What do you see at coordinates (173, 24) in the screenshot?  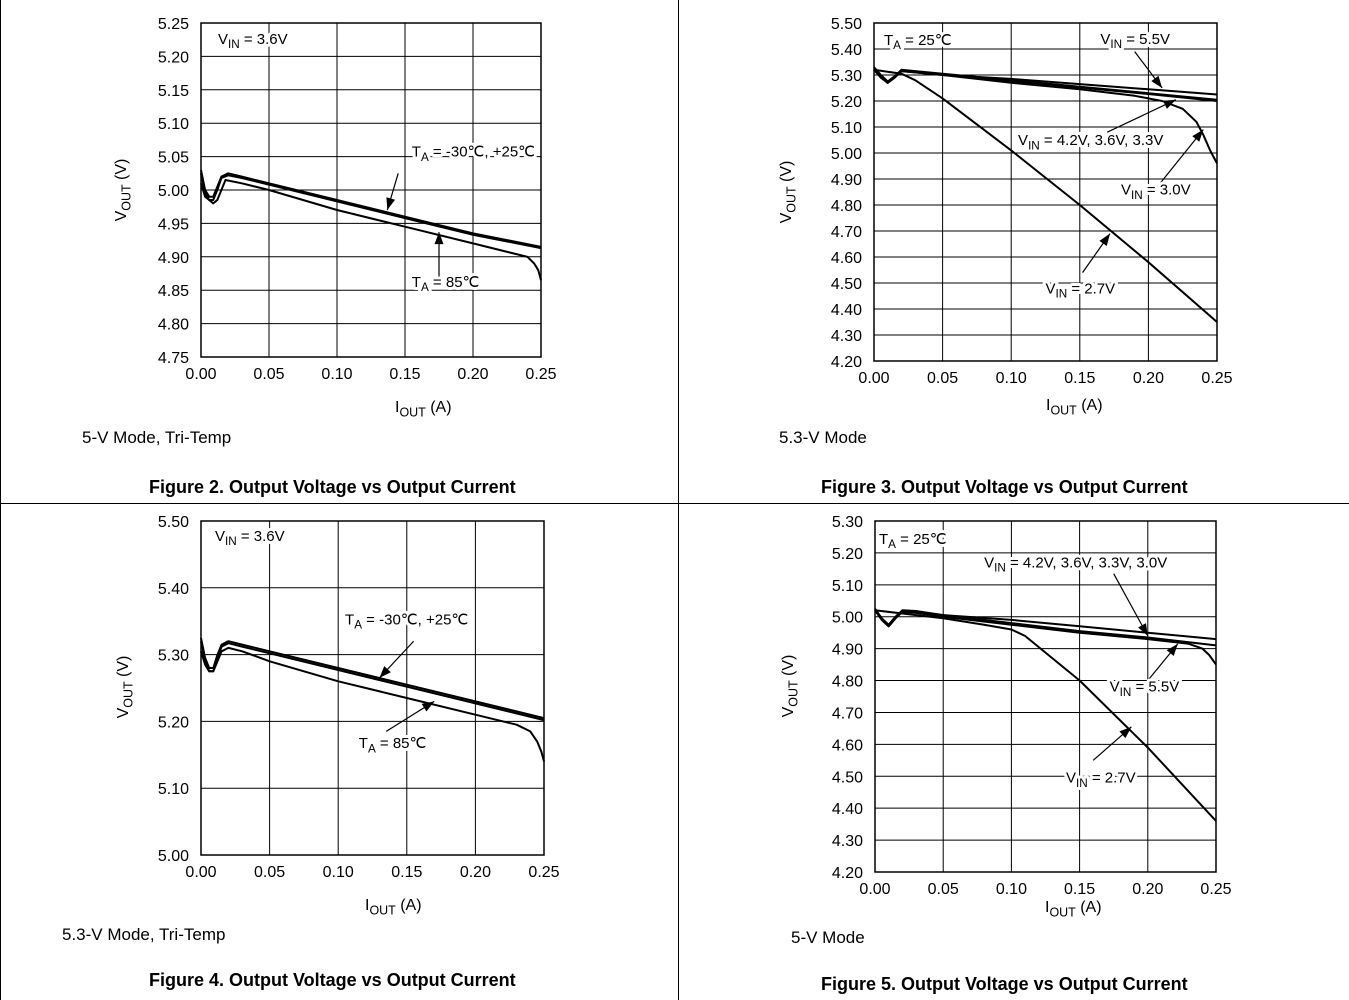 I see `y-tick-label: 5.25` at bounding box center [173, 24].